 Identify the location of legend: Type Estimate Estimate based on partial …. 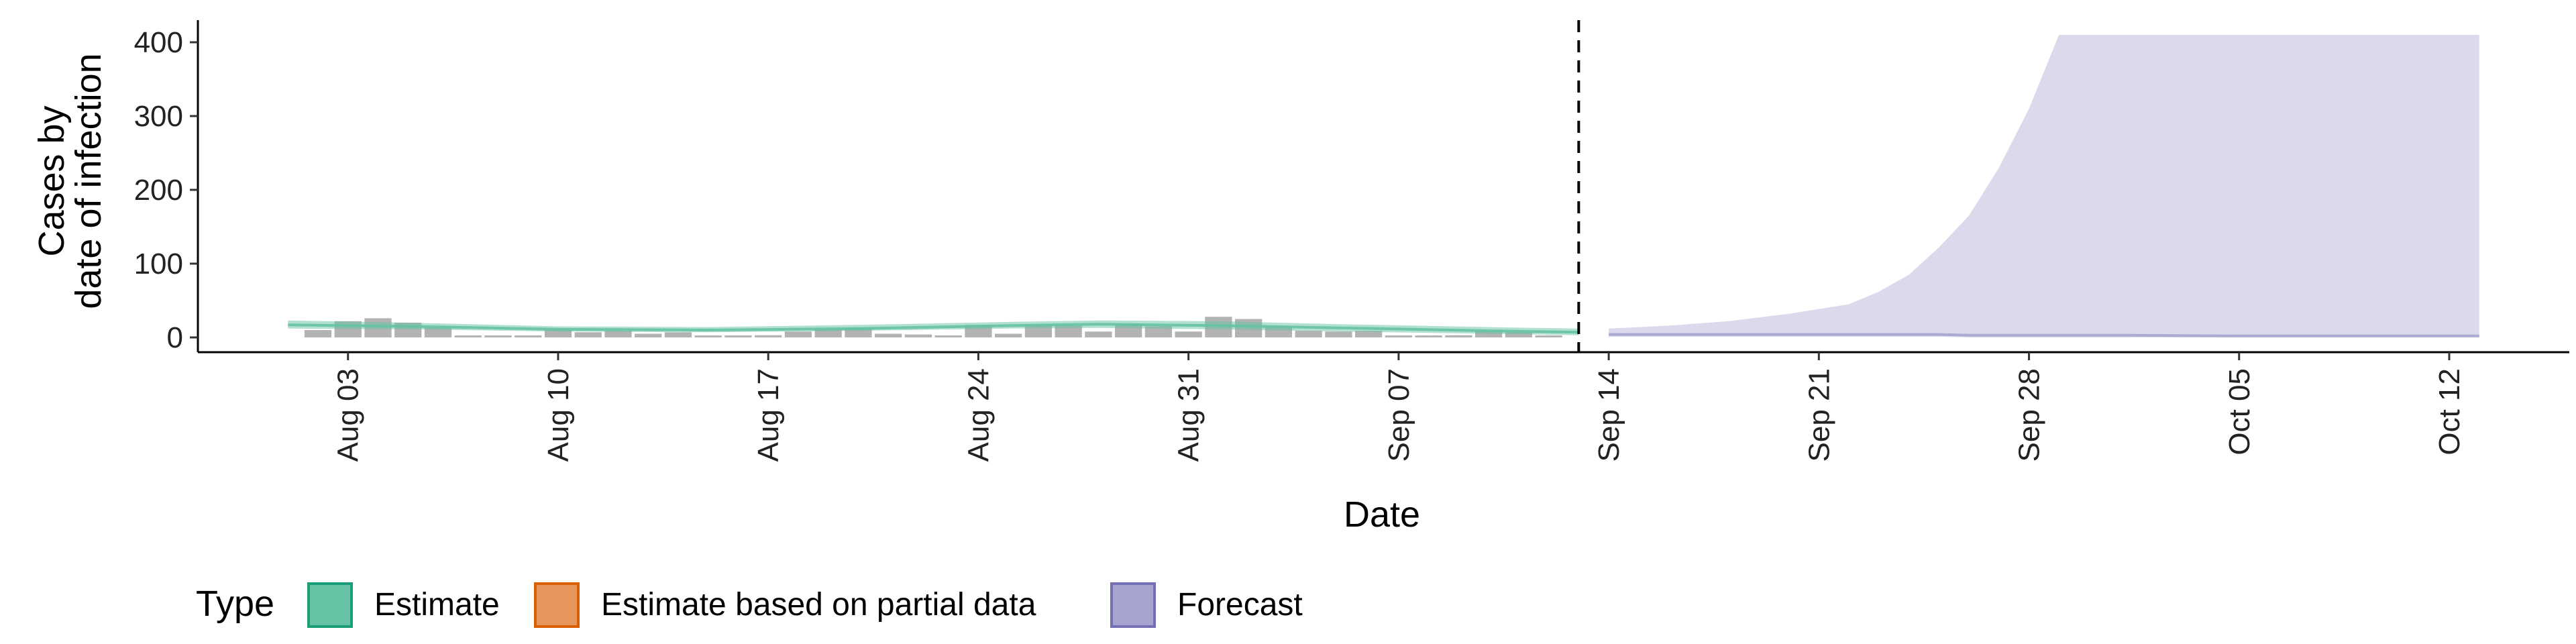
(749, 605).